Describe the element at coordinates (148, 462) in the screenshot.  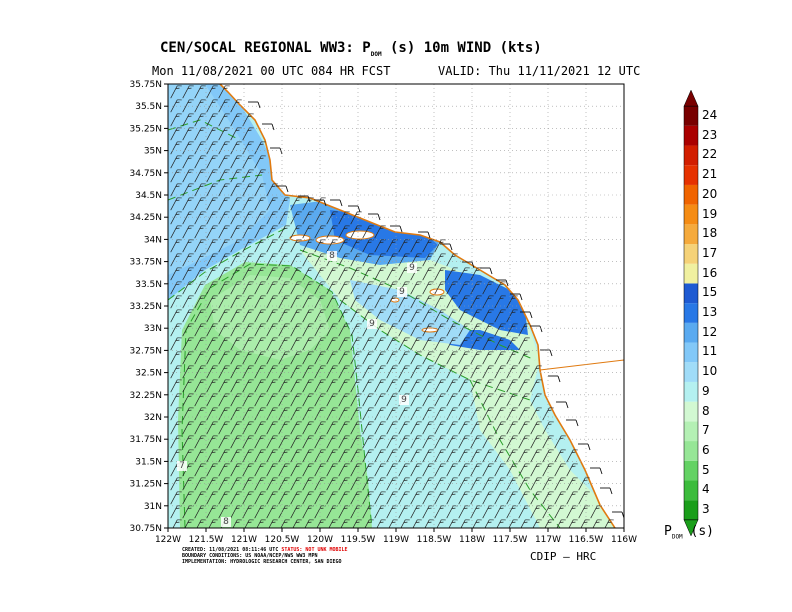
I see `lat-label: 31.5N` at that location.